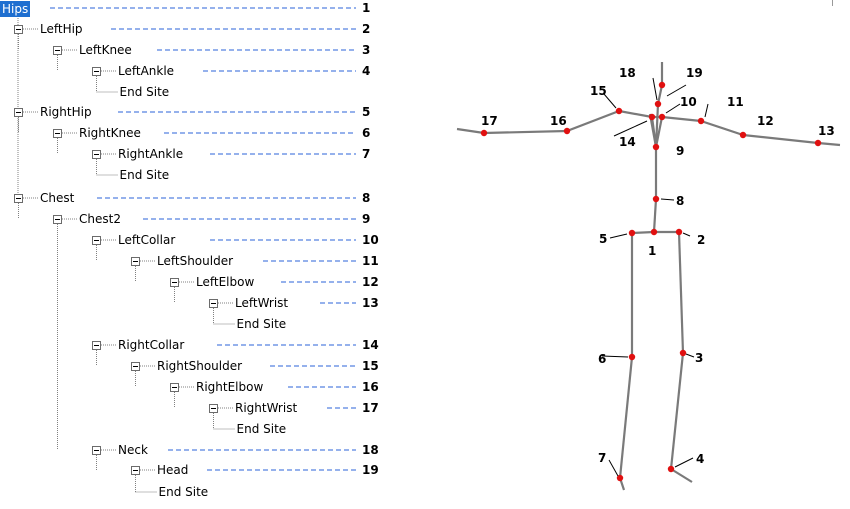 This screenshot has height=509, width=850. What do you see at coordinates (688, 102) in the screenshot?
I see `joint-number-label: 10` at bounding box center [688, 102].